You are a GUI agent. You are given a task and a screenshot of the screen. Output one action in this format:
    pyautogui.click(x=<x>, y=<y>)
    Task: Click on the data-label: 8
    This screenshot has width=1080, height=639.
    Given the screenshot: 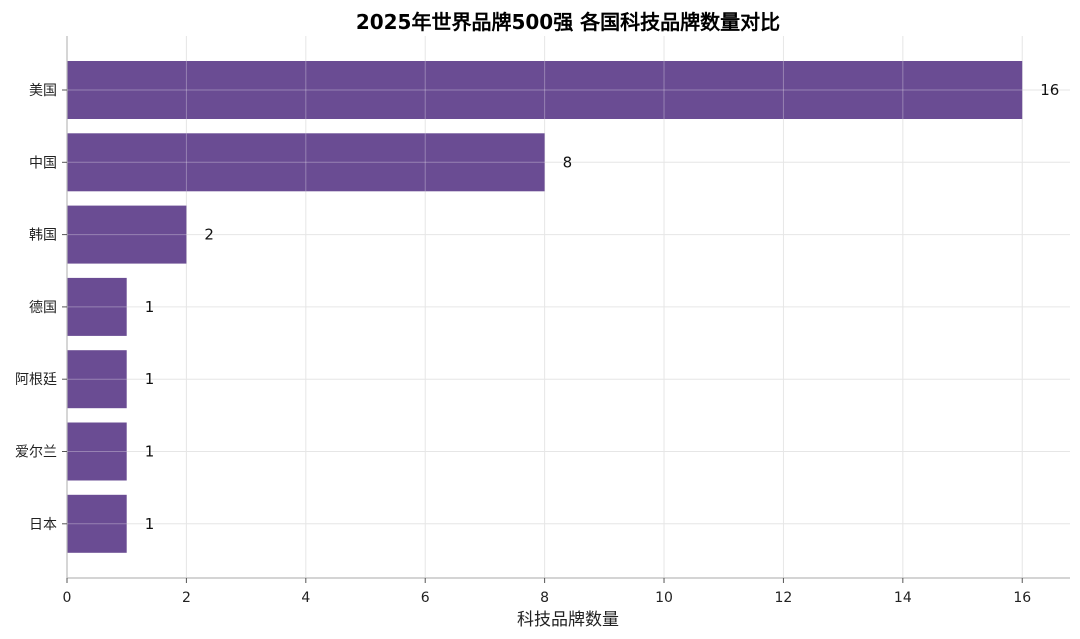 What is the action you would take?
    pyautogui.click(x=568, y=162)
    